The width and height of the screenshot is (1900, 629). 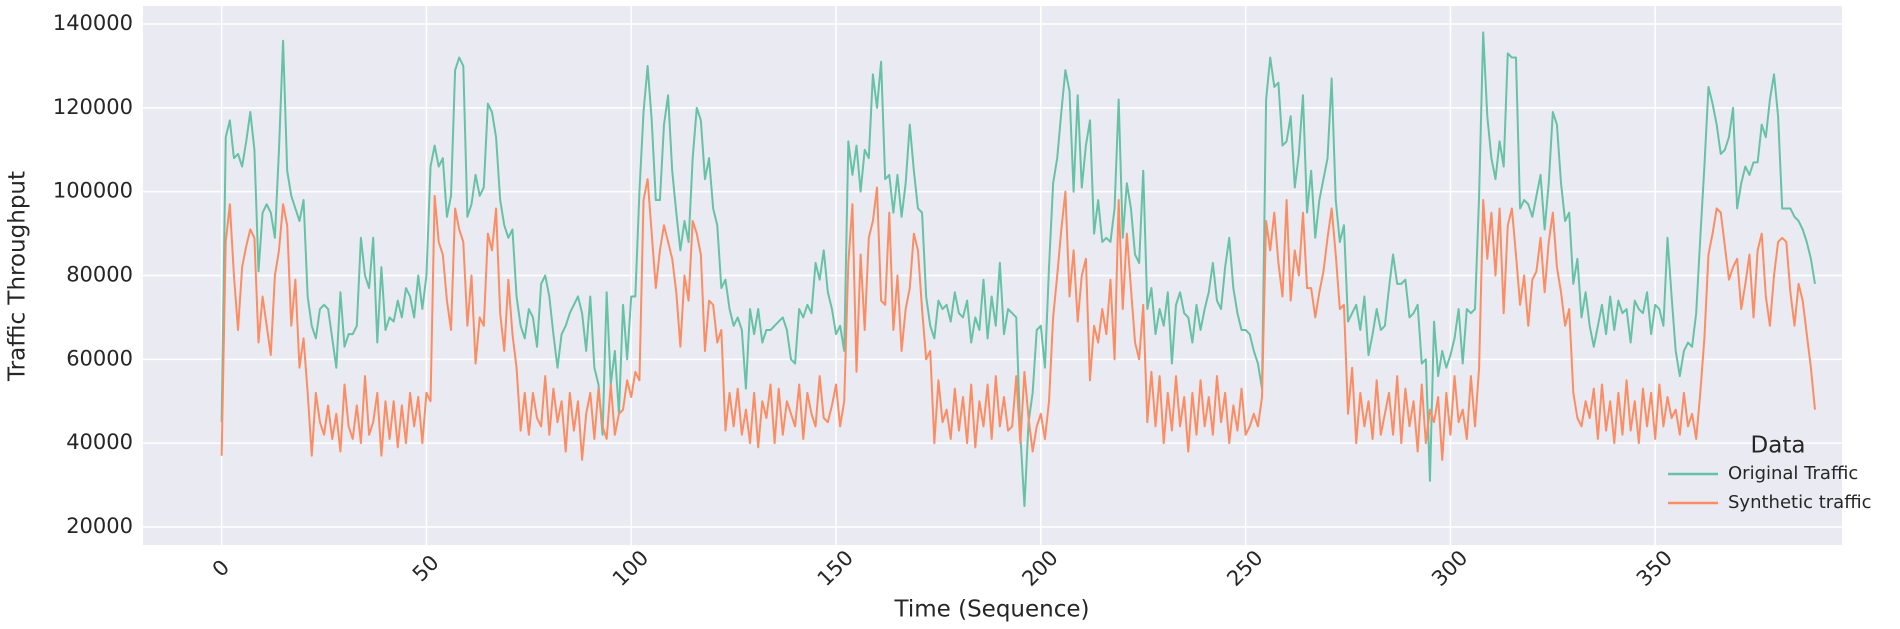 What do you see at coordinates (1449, 568) in the screenshot?
I see `x-tick-label: 300` at bounding box center [1449, 568].